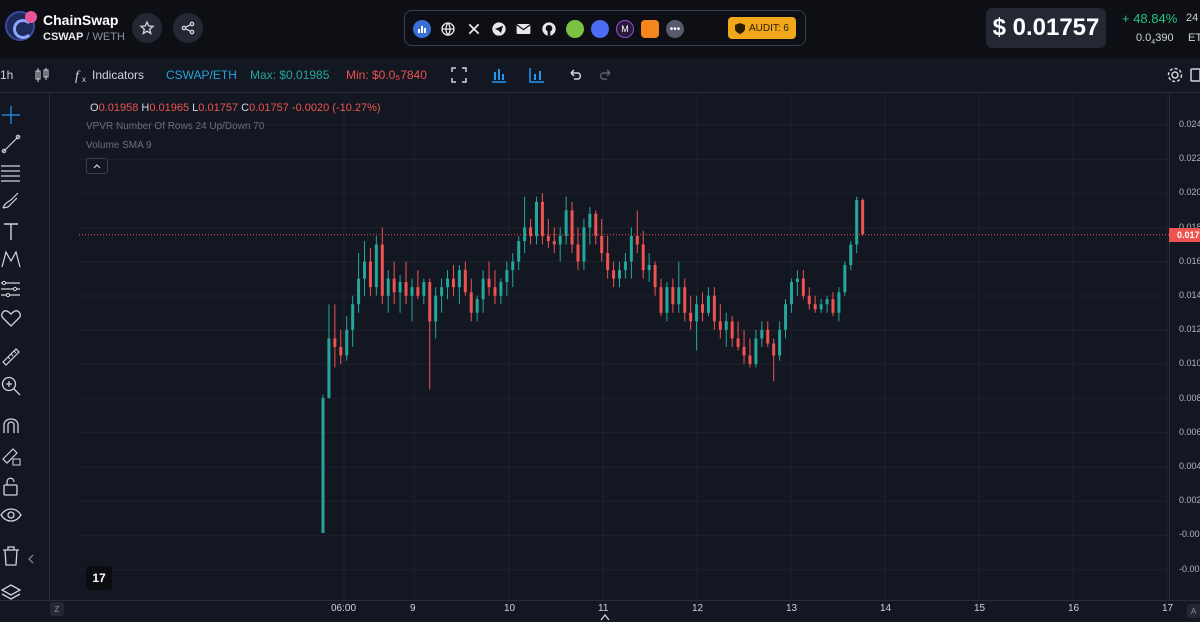  What do you see at coordinates (448, 29) in the screenshot?
I see `globe-icon` at bounding box center [448, 29].